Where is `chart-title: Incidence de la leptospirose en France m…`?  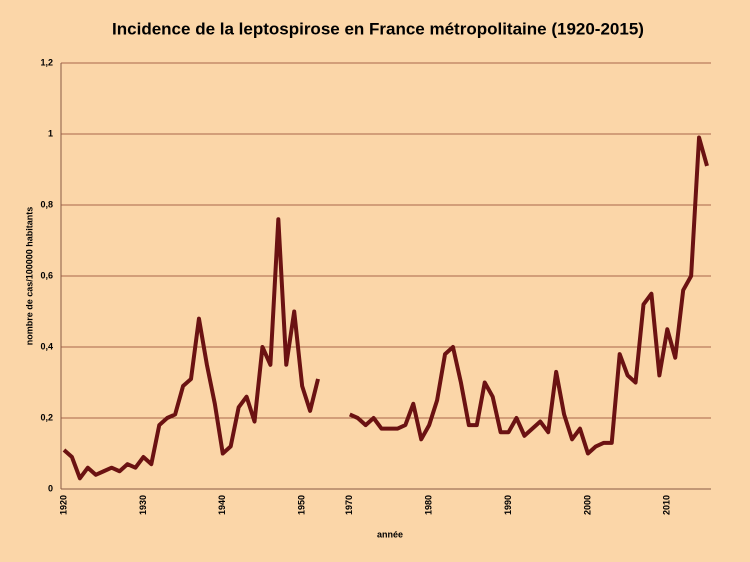
chart-title: Incidence de la leptospirose en France m… is located at coordinates (378, 28).